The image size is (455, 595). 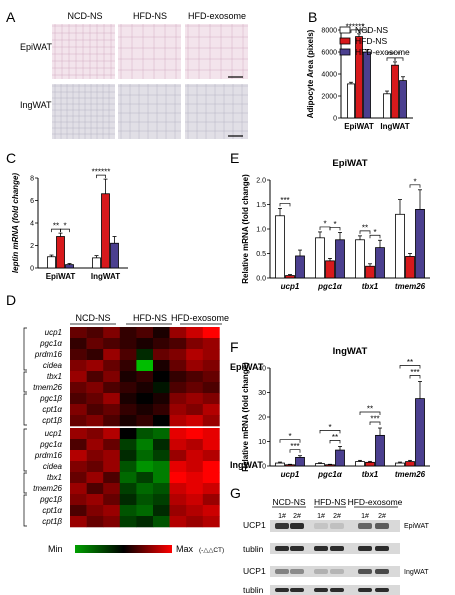 I want to click on y-tick-label: 0.0, so click(x=261, y=279).